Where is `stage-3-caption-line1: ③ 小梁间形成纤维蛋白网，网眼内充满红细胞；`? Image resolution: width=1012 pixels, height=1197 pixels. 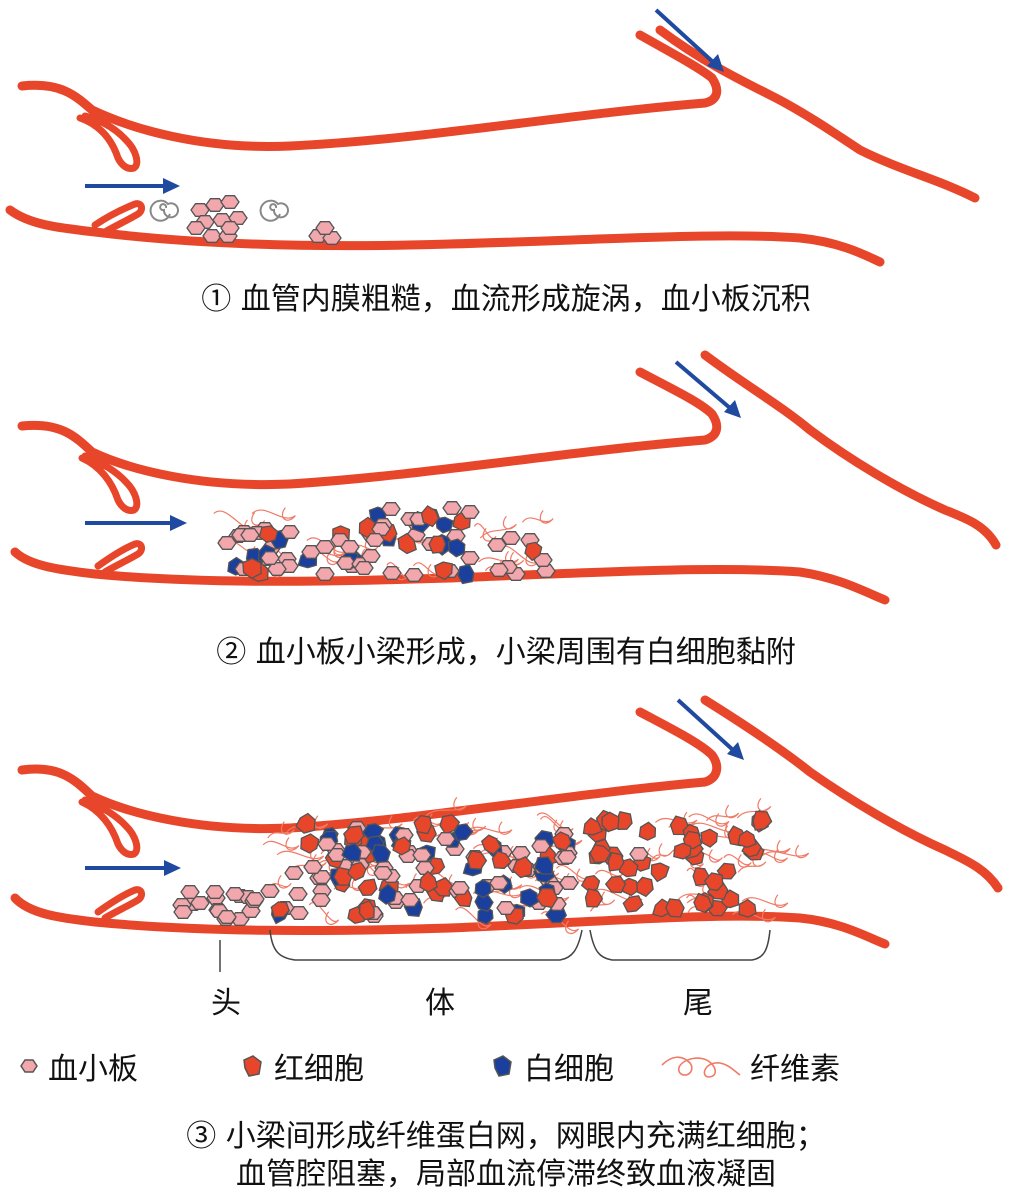 stage-3-caption-line1: ③ 小梁间形成纤维蛋白网，网眼内充满红细胞； is located at coordinates (506, 1136).